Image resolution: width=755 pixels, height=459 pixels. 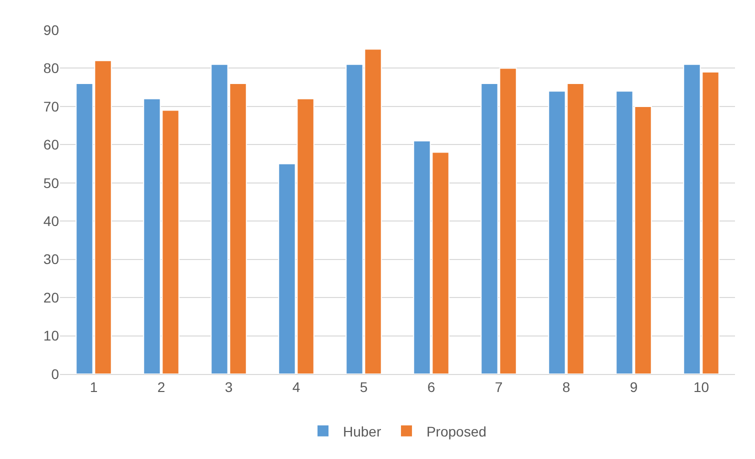 What do you see at coordinates (431, 386) in the screenshot?
I see `x-tick-label: 6` at bounding box center [431, 386].